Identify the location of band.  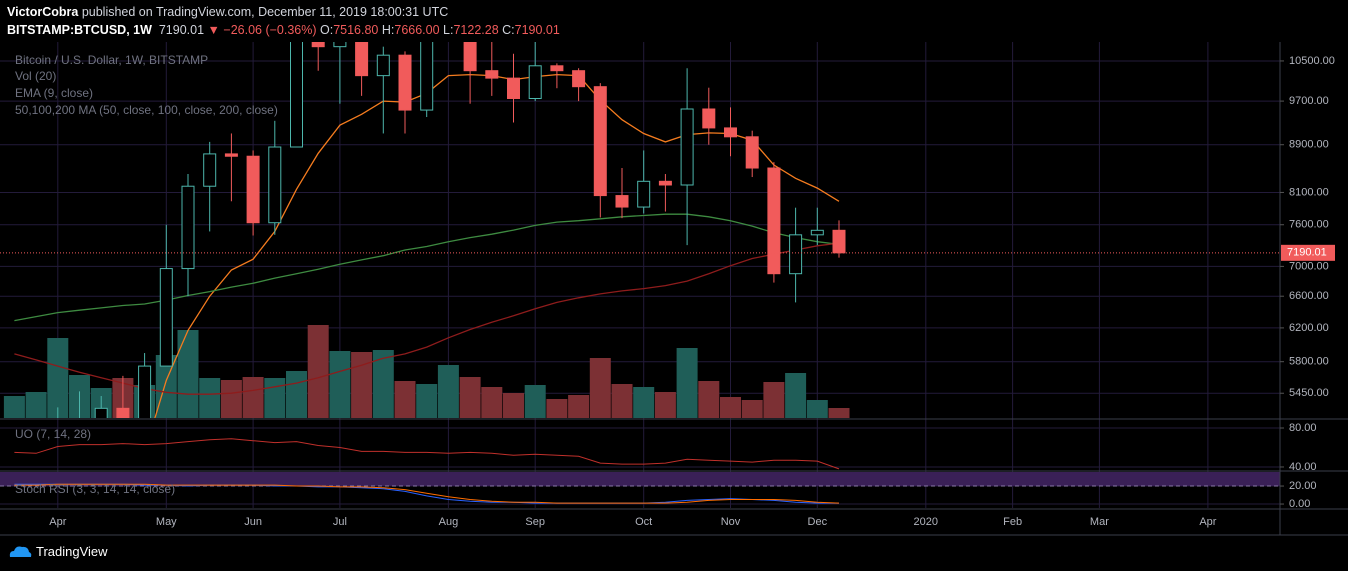
(640, 479).